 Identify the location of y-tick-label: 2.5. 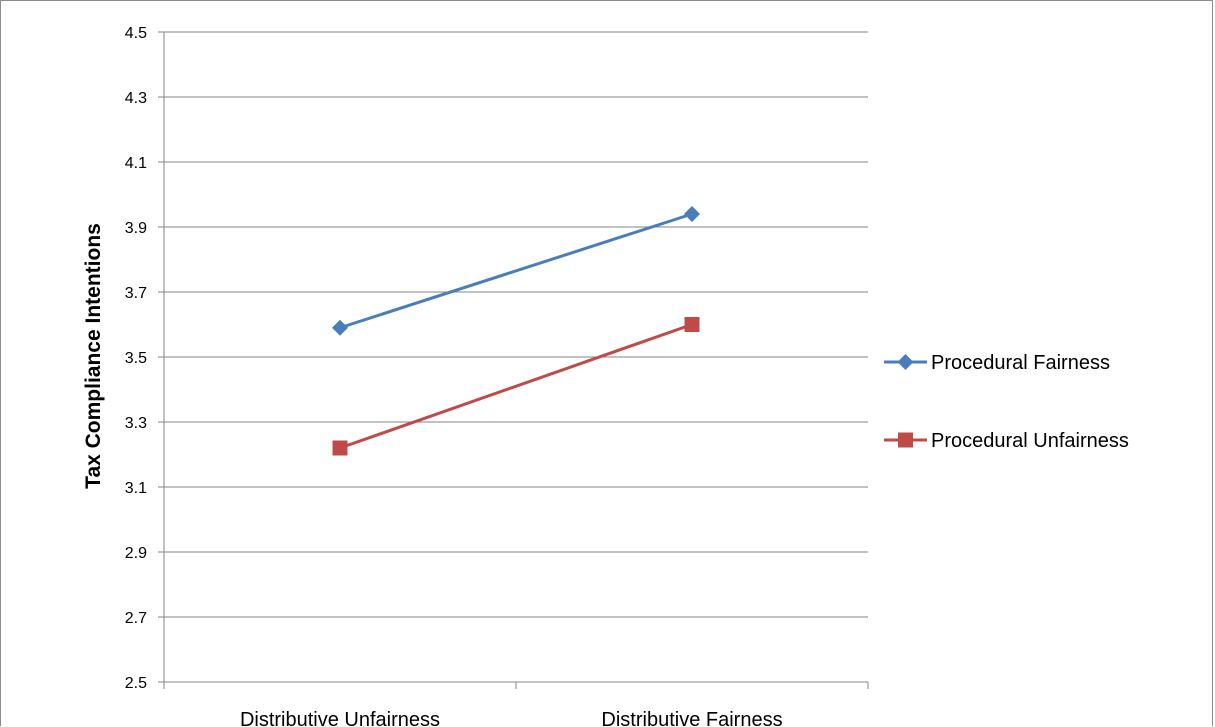
(136, 683).